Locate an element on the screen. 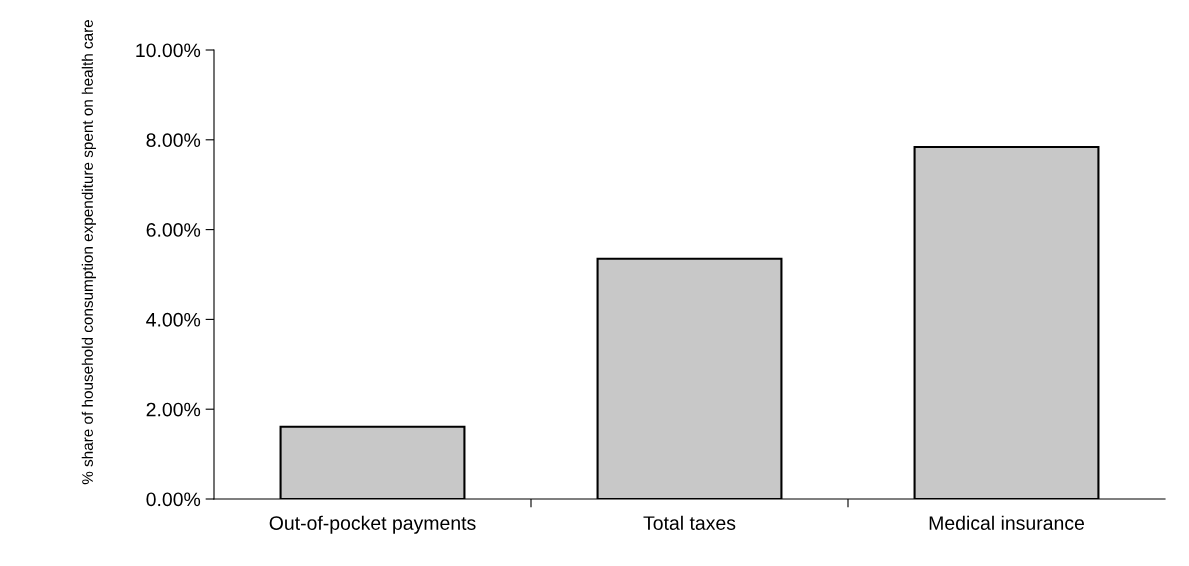  x-tick-label: Total taxes is located at coordinates (689, 522).